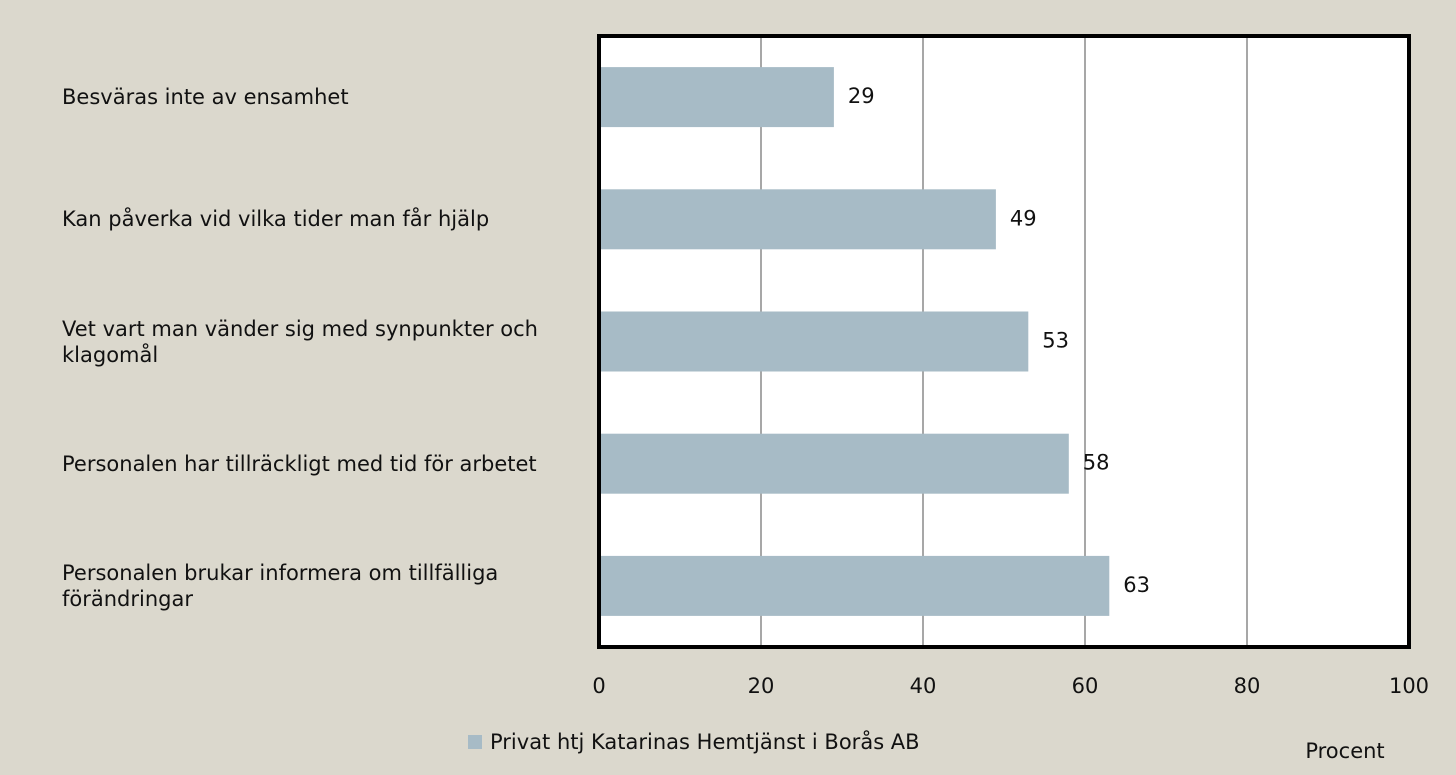 This screenshot has height=775, width=1456. What do you see at coordinates (1085, 686) in the screenshot?
I see `x-tick-label: 60` at bounding box center [1085, 686].